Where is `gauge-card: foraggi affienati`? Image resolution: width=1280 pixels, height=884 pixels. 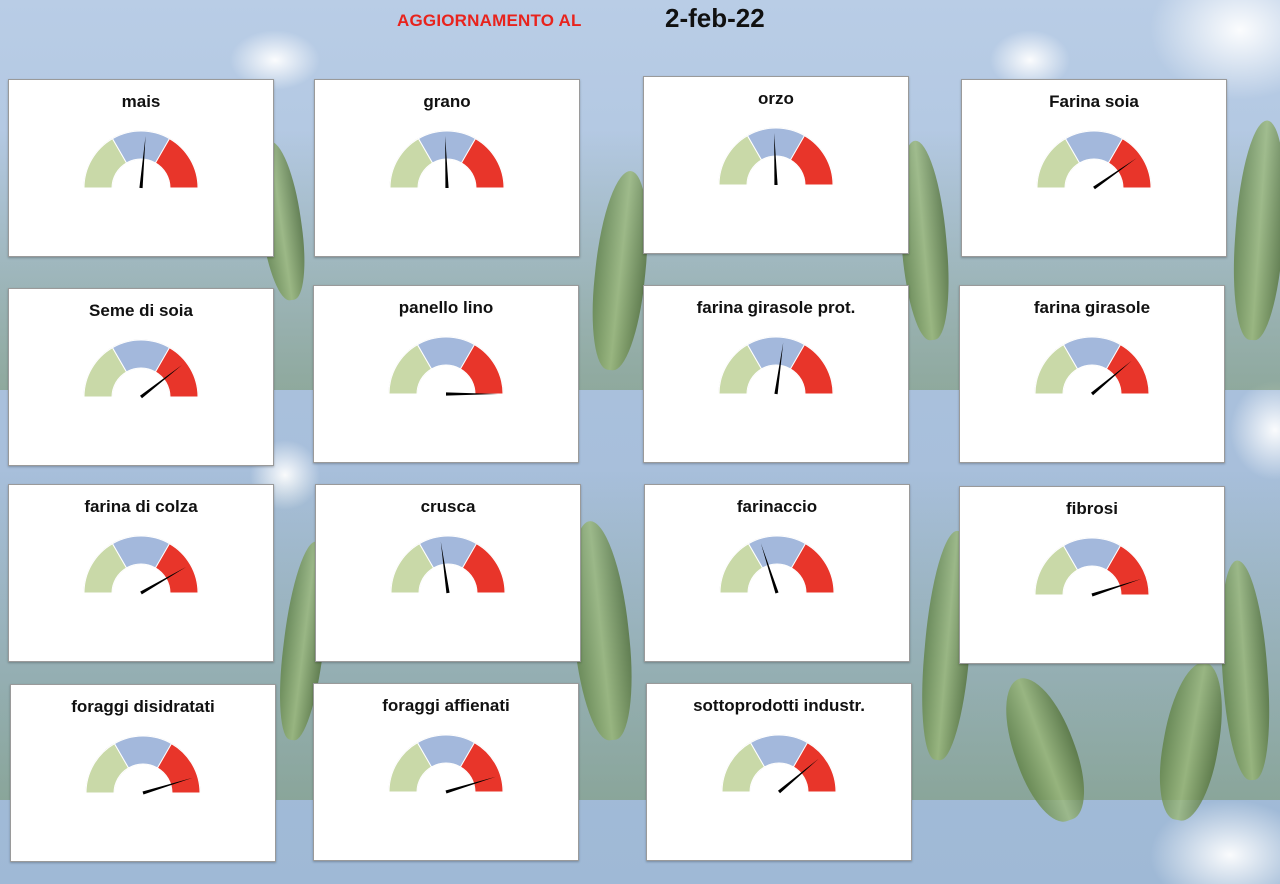 gauge-card: foraggi affienati is located at coordinates (446, 772).